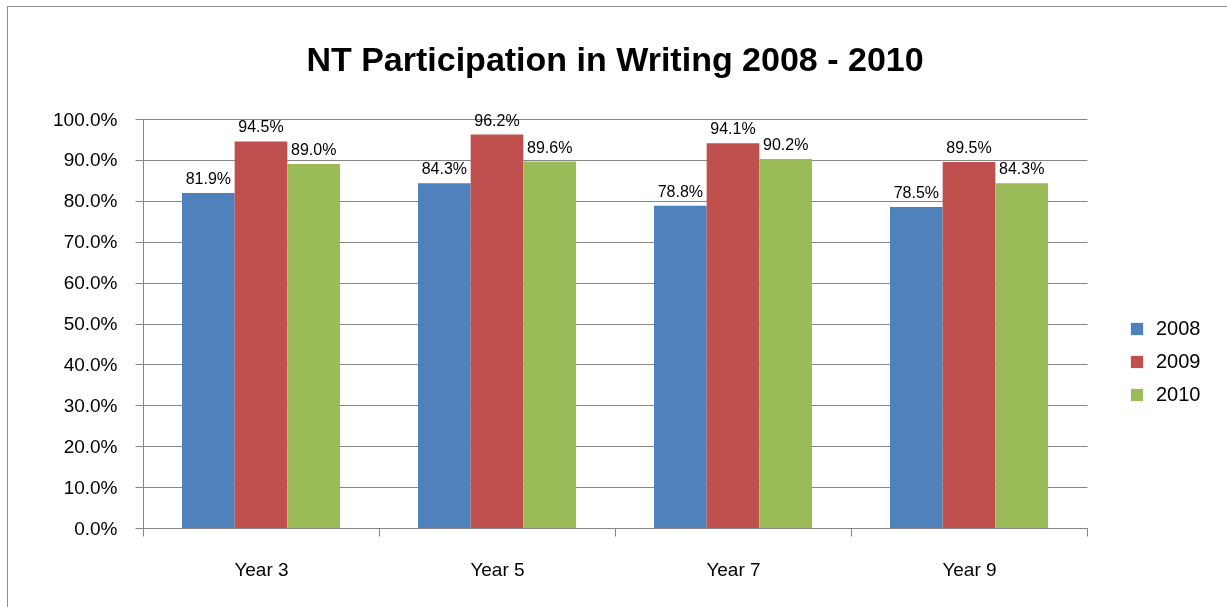  Describe the element at coordinates (90, 201) in the screenshot. I see `y-tick-label: 80.0%` at that location.